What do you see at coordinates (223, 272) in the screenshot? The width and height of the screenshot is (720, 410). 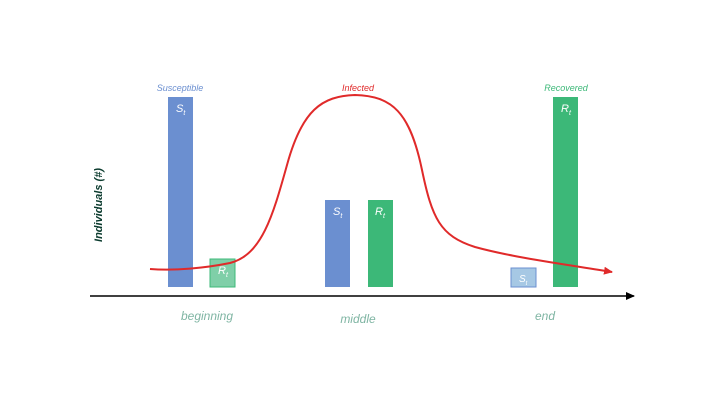 I see `rt-symbol-beginning: Rt` at bounding box center [223, 272].